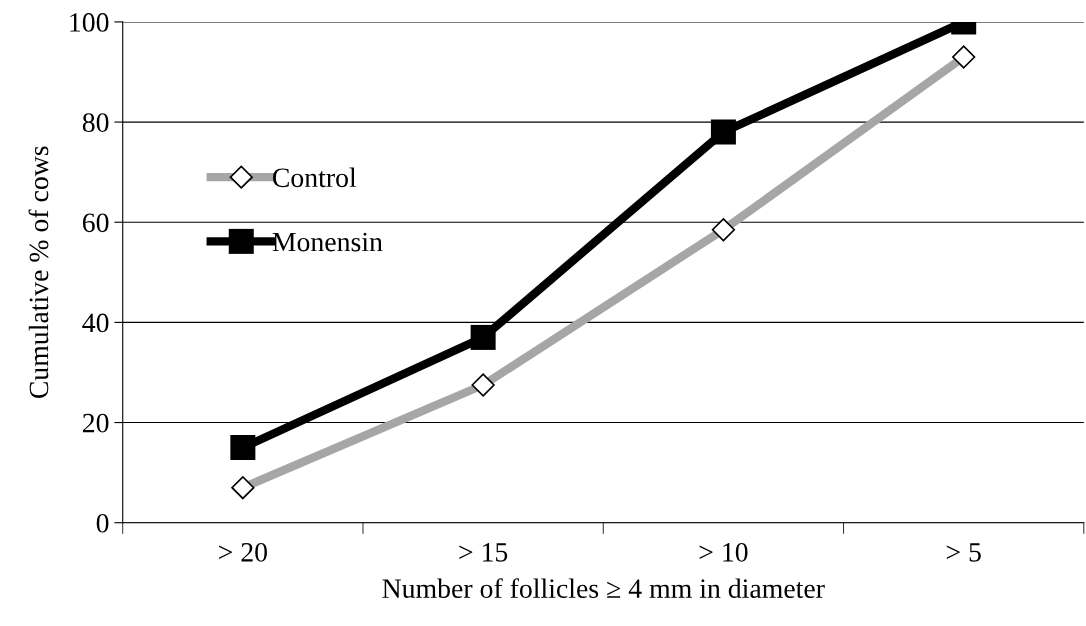 The width and height of the screenshot is (1086, 626). What do you see at coordinates (603, 588) in the screenshot?
I see `x-axis-title: Number of follicles ≥ 4 mm in diameter` at bounding box center [603, 588].